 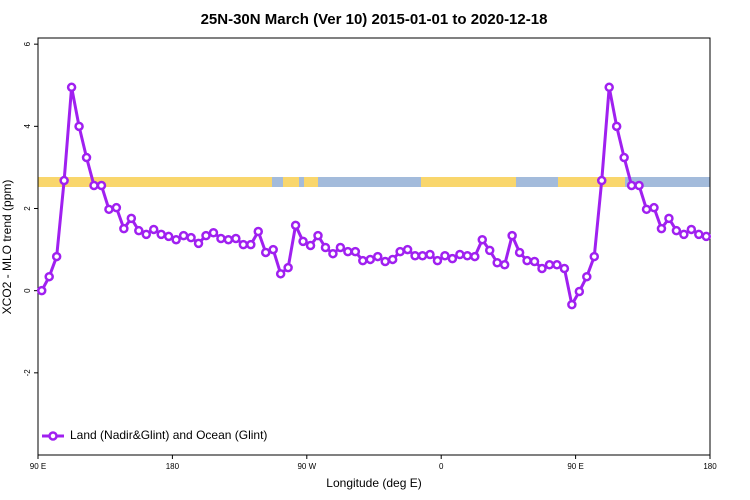 I want to click on legend-marker, so click(x=53, y=436).